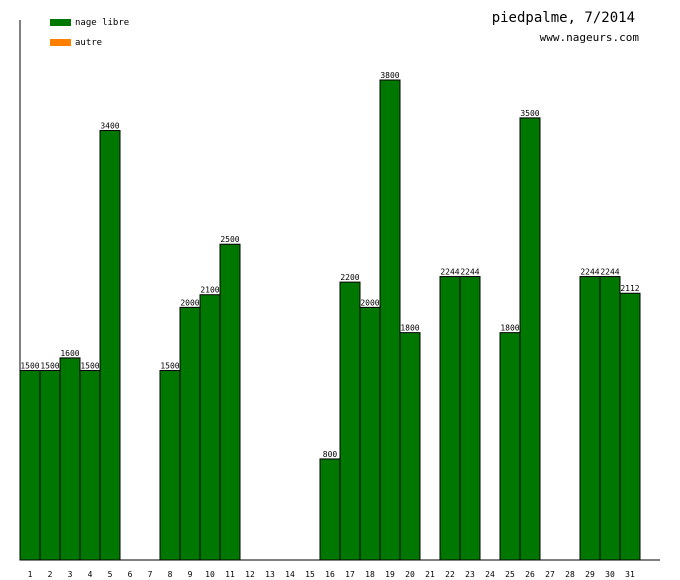  Describe the element at coordinates (70, 574) in the screenshot. I see `x-tick-label-3: 3` at that location.